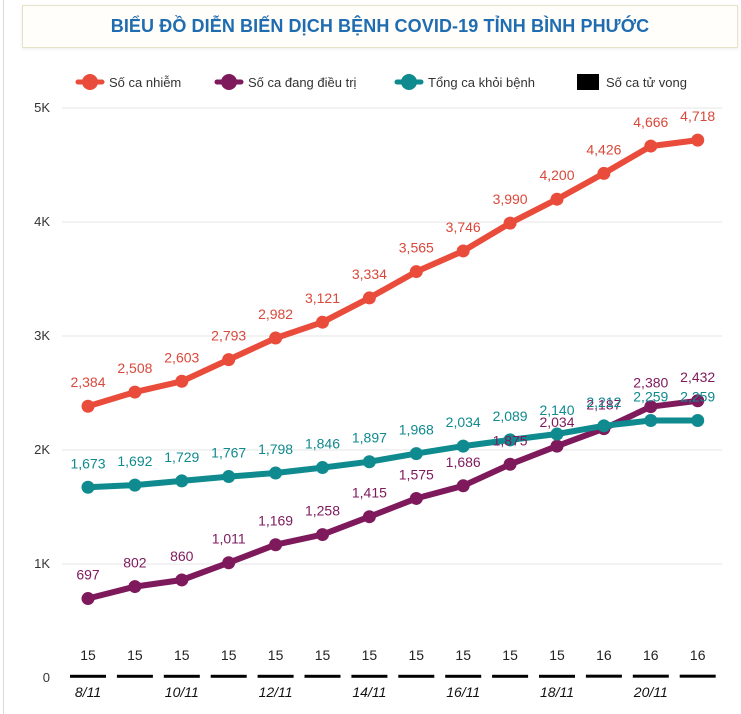 This screenshot has width=741, height=714. What do you see at coordinates (556, 422) in the screenshot?
I see `data-label-so-ca-dang-dieu-tri: 2,034` at bounding box center [556, 422].